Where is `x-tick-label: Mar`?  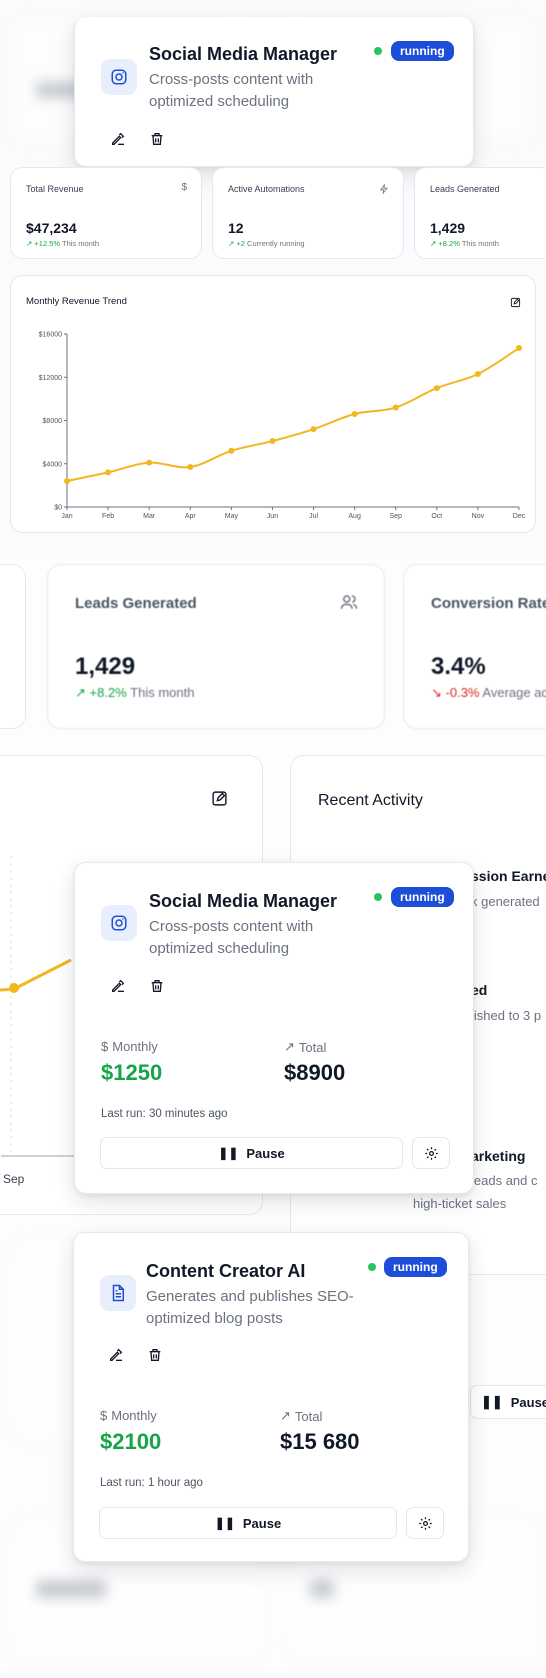 x-tick-label: Mar is located at coordinates (149, 516).